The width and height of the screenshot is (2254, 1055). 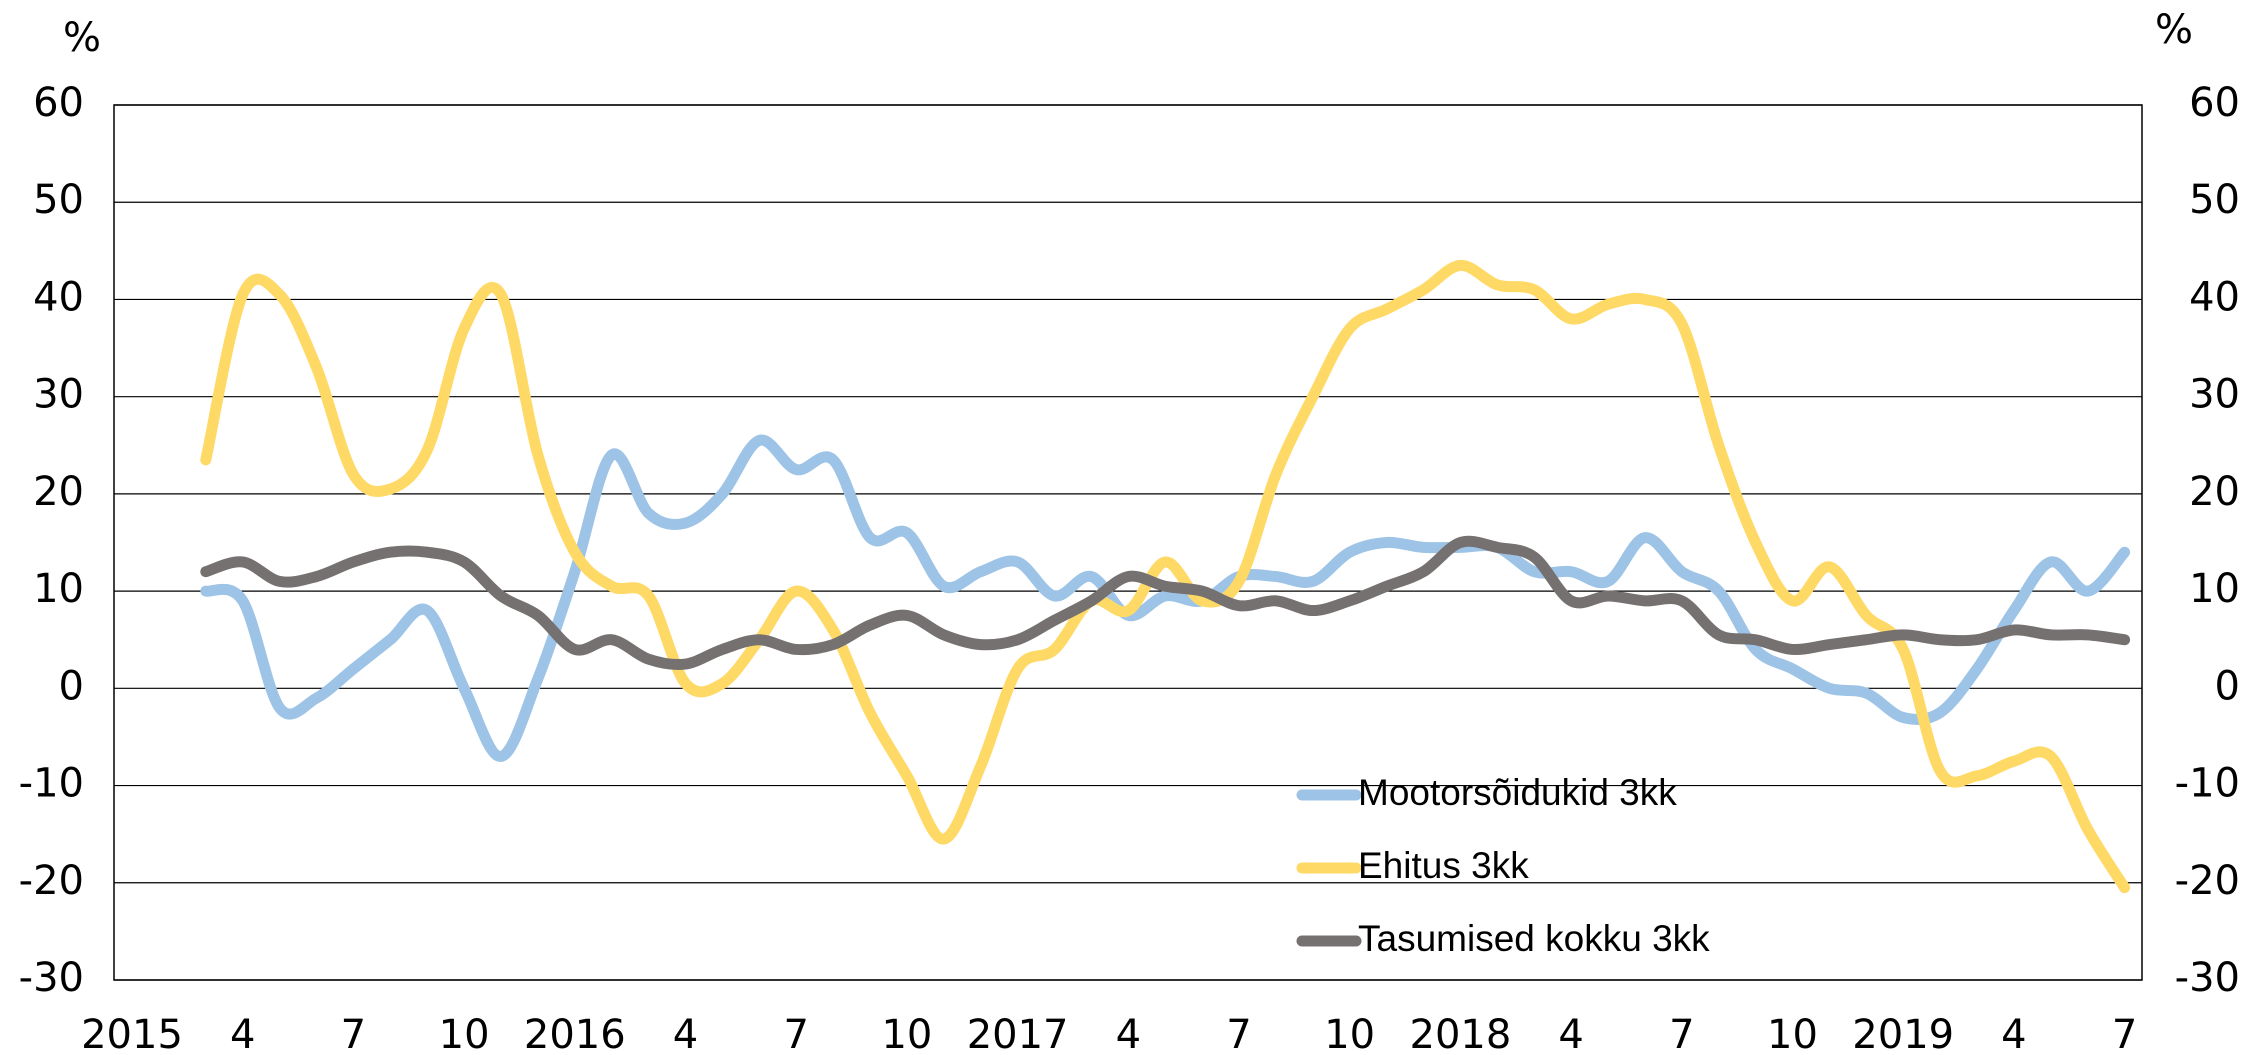 What do you see at coordinates (58, 297) in the screenshot?
I see `y-tick-label: 40` at bounding box center [58, 297].